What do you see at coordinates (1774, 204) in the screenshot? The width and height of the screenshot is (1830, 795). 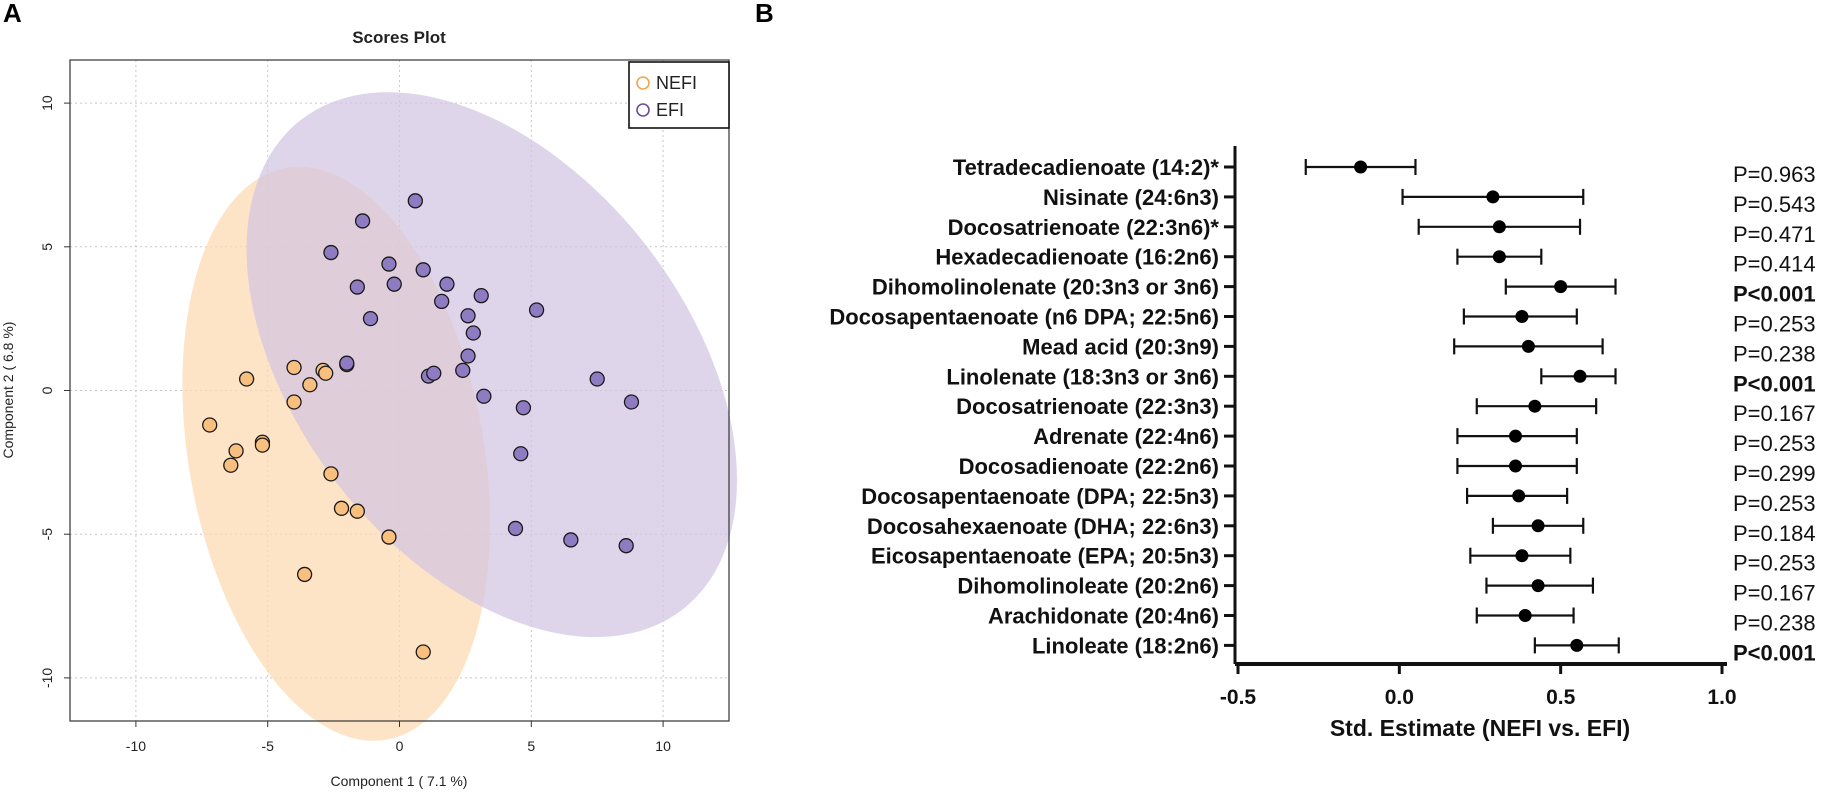 I see `p-value: P=0.543` at bounding box center [1774, 204].